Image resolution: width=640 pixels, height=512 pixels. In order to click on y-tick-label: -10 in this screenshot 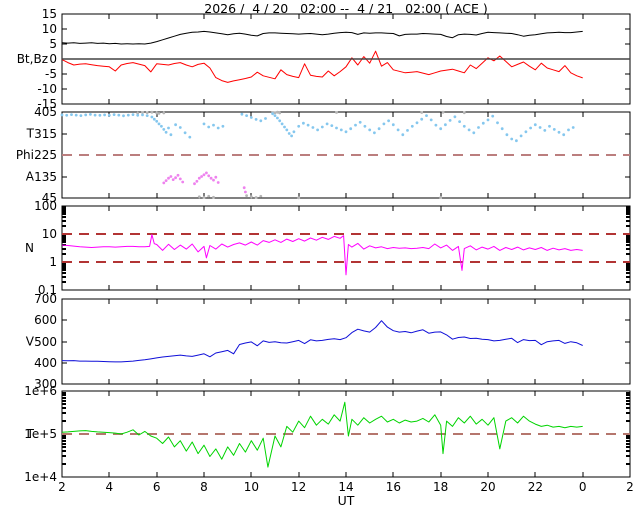, I will do `click(47, 89)`.